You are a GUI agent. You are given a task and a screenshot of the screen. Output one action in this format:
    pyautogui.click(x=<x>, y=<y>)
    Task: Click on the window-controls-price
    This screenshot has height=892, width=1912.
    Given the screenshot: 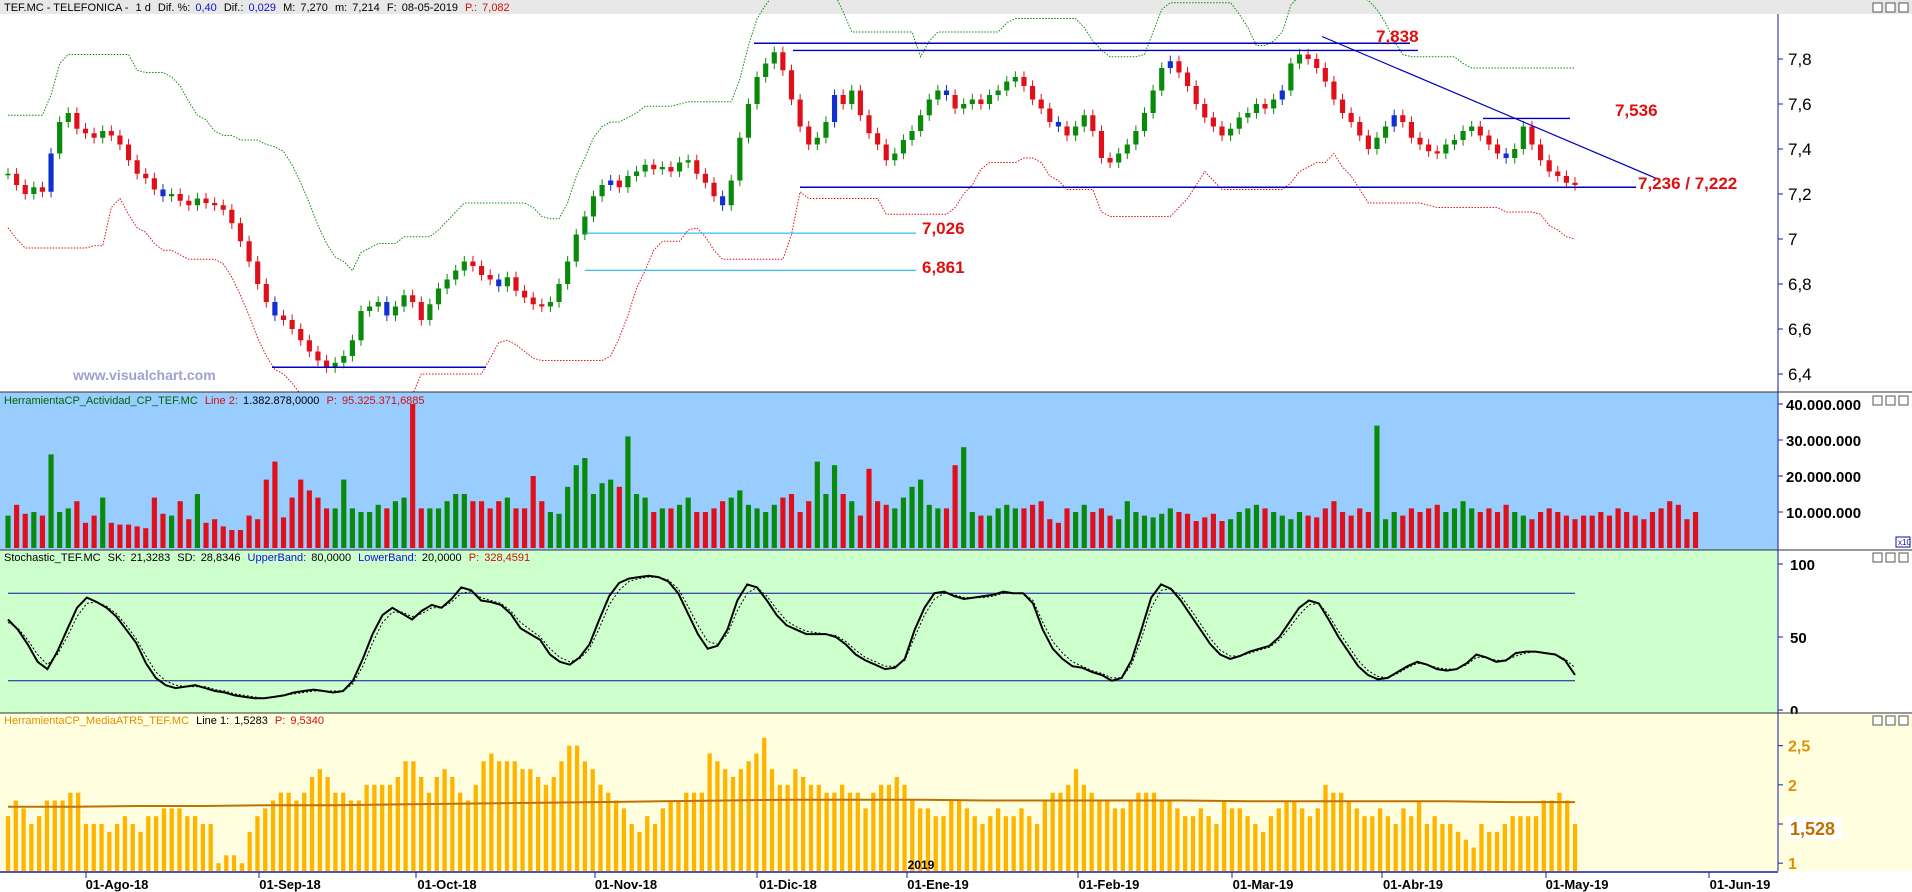 What is the action you would take?
    pyautogui.click(x=1890, y=7)
    